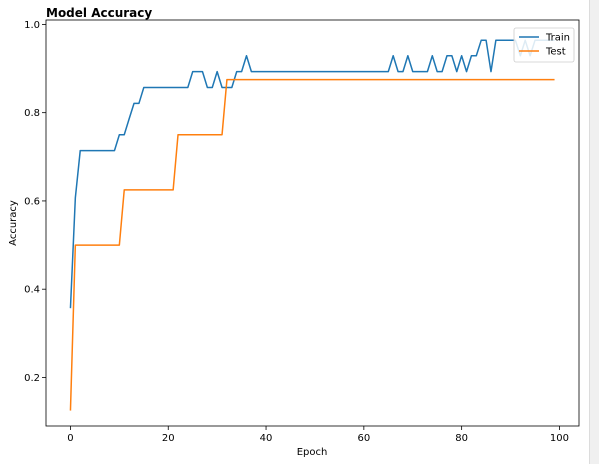 This screenshot has width=599, height=464. Describe the element at coordinates (461, 438) in the screenshot. I see `x-tick-label: 80` at that location.